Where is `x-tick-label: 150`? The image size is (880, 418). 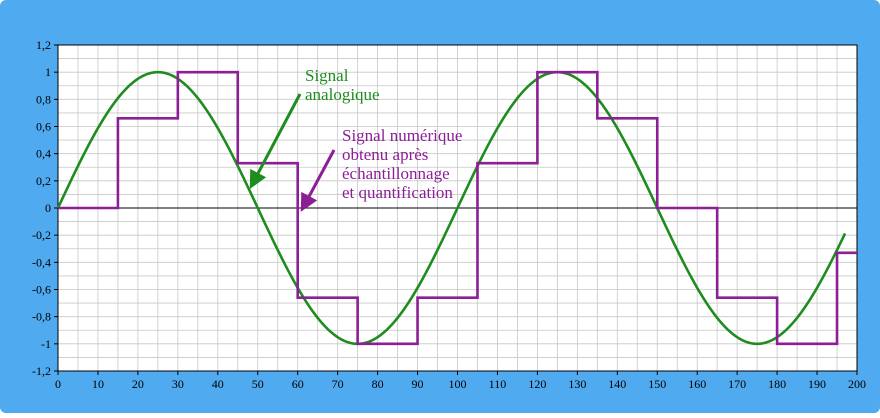 x-tick-label: 150 is located at coordinates (657, 384).